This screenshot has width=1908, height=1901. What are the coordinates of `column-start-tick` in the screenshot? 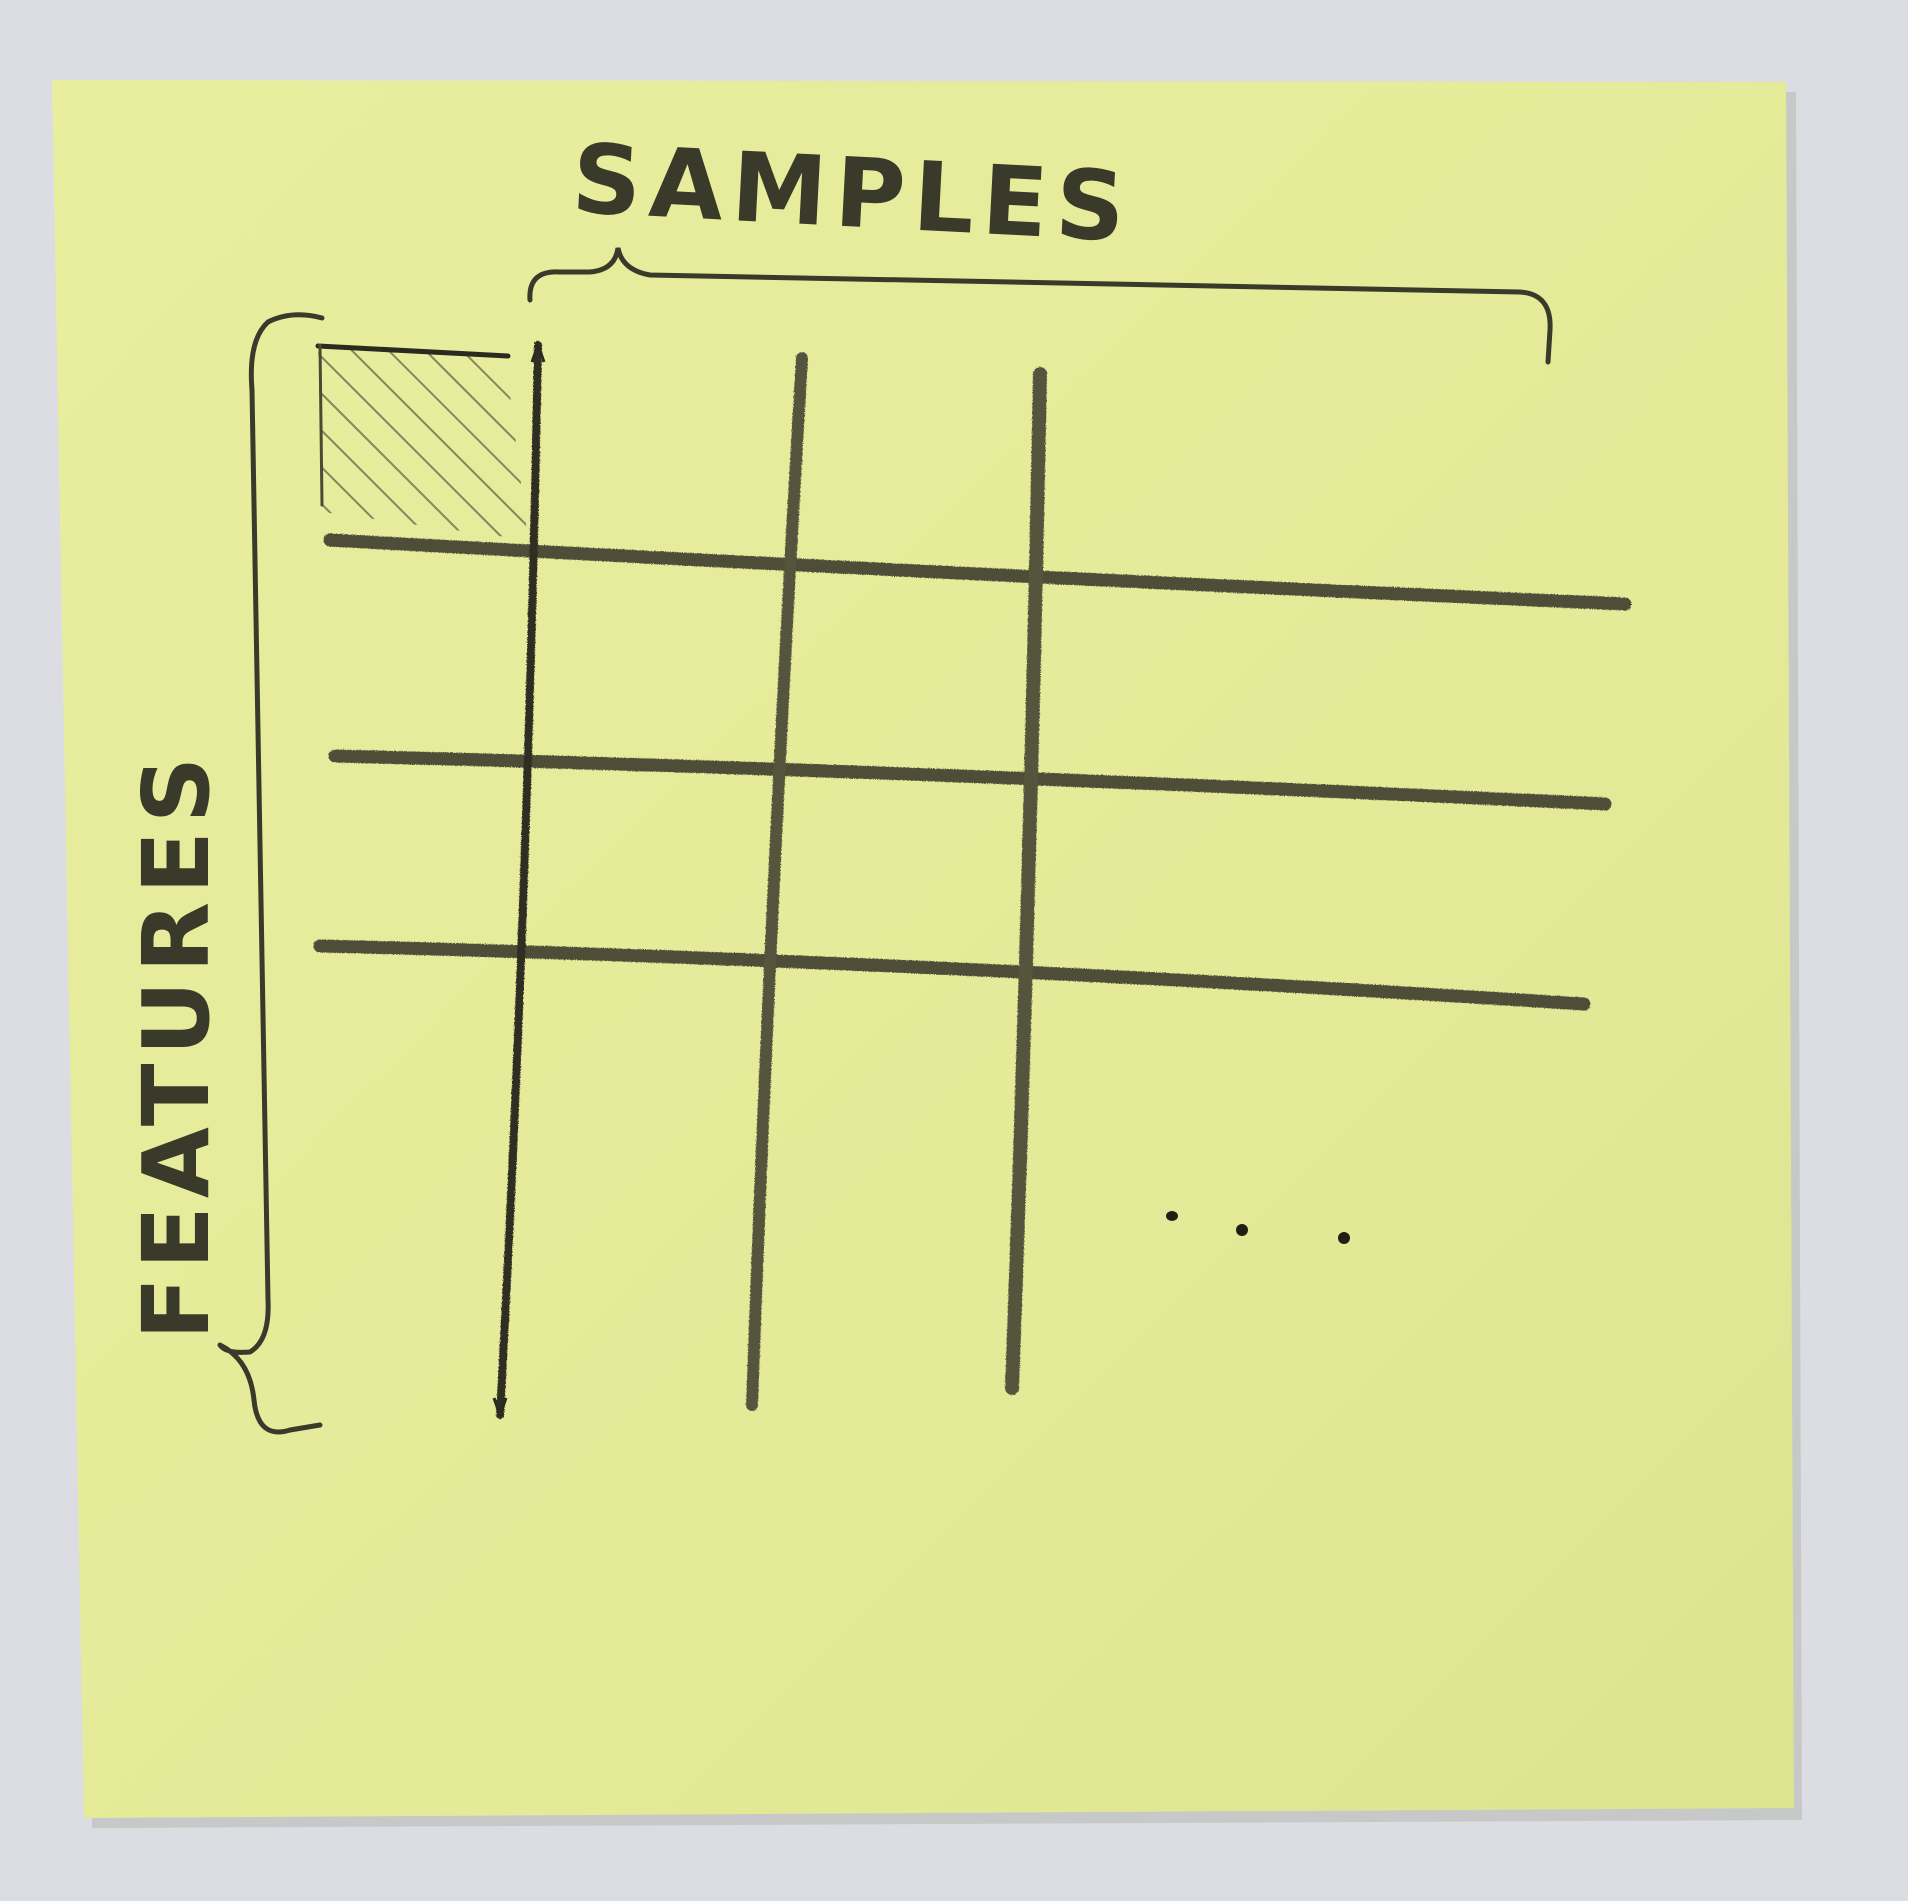 It's located at (538, 351).